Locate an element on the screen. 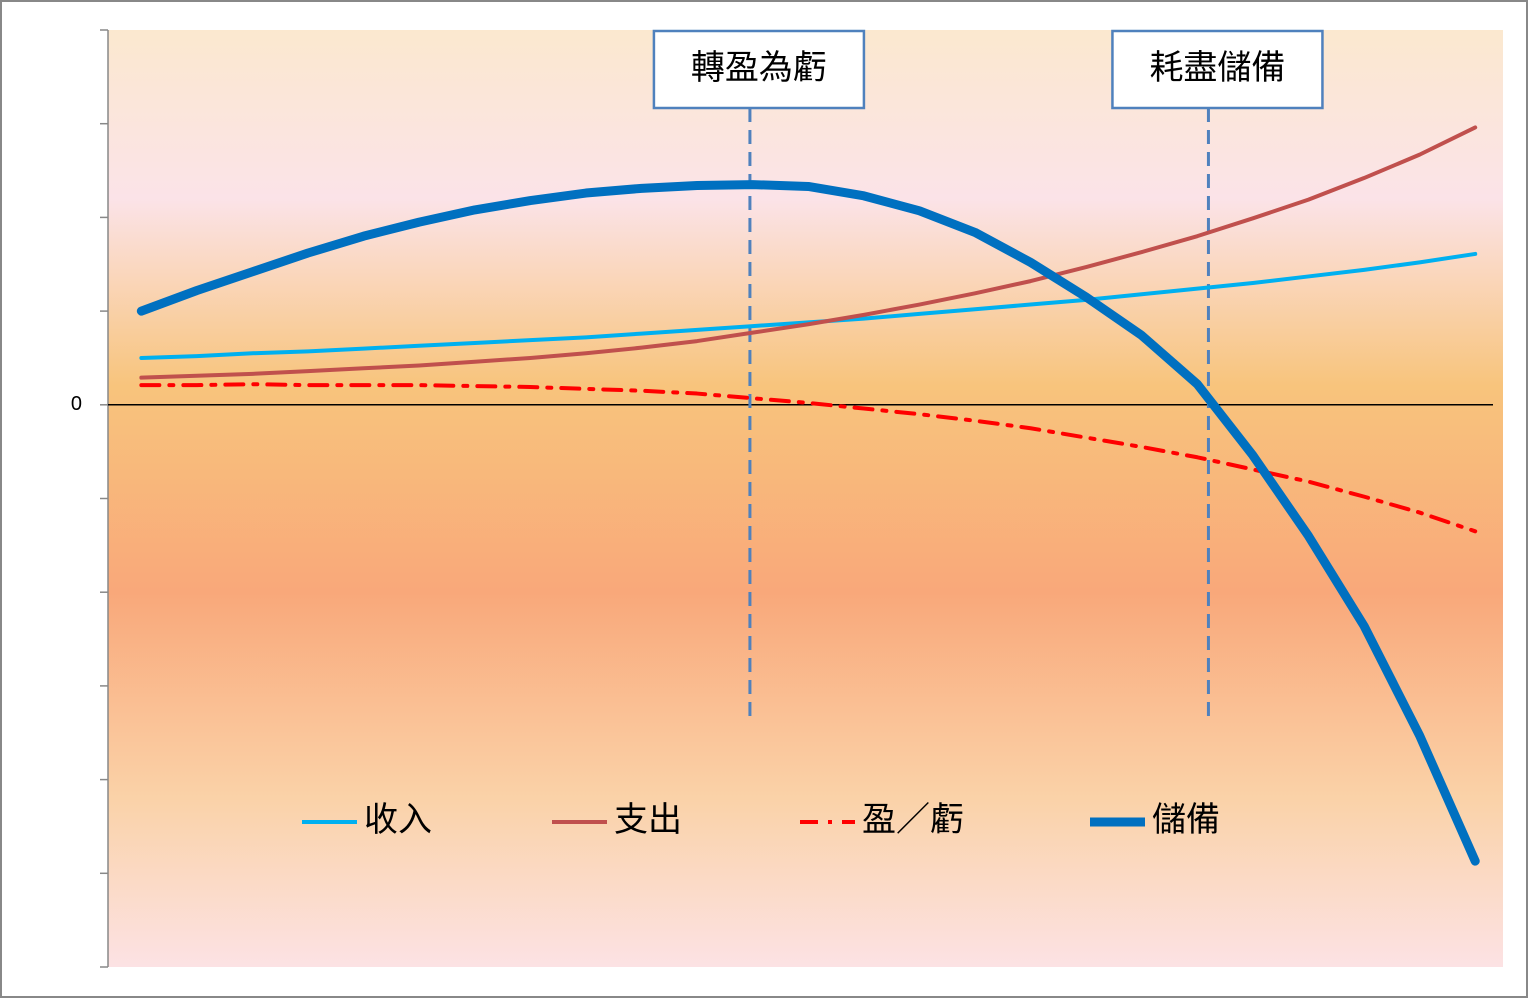 The image size is (1528, 998). series-line is located at coordinates (808, 458).